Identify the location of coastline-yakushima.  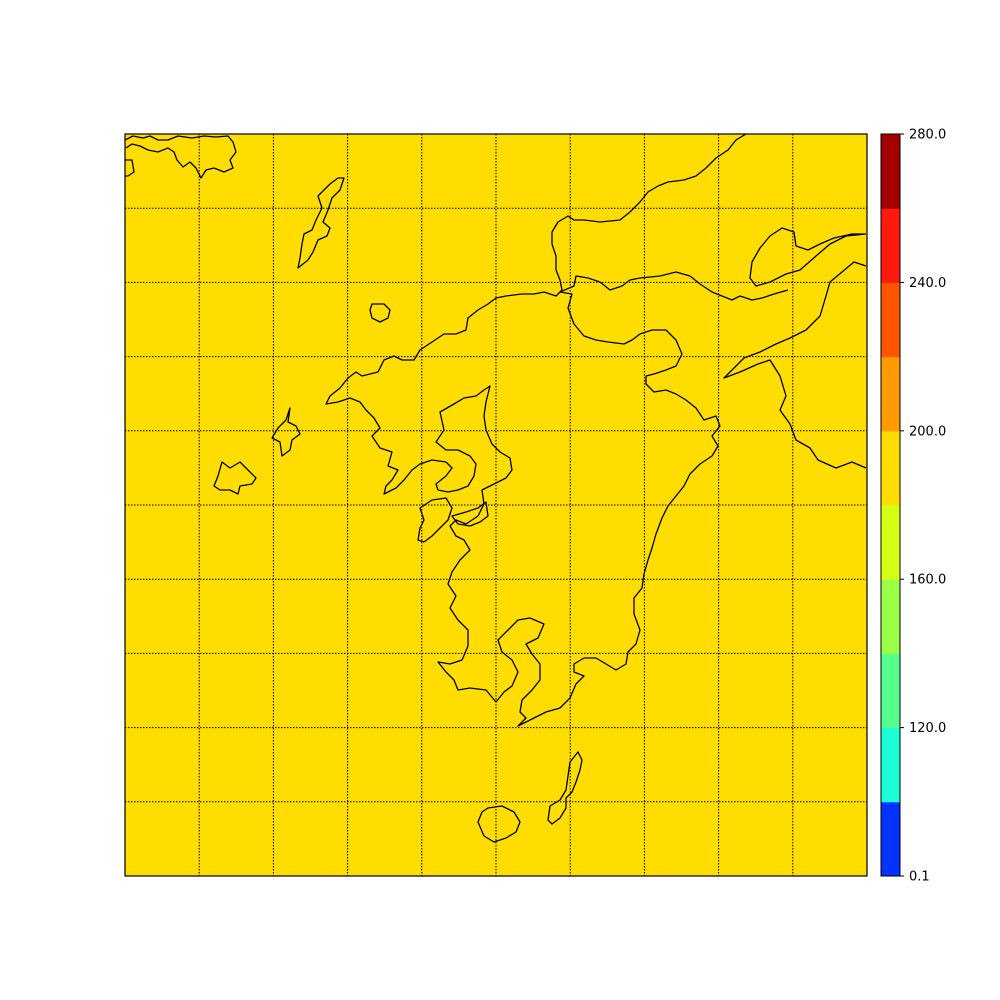
(499, 824).